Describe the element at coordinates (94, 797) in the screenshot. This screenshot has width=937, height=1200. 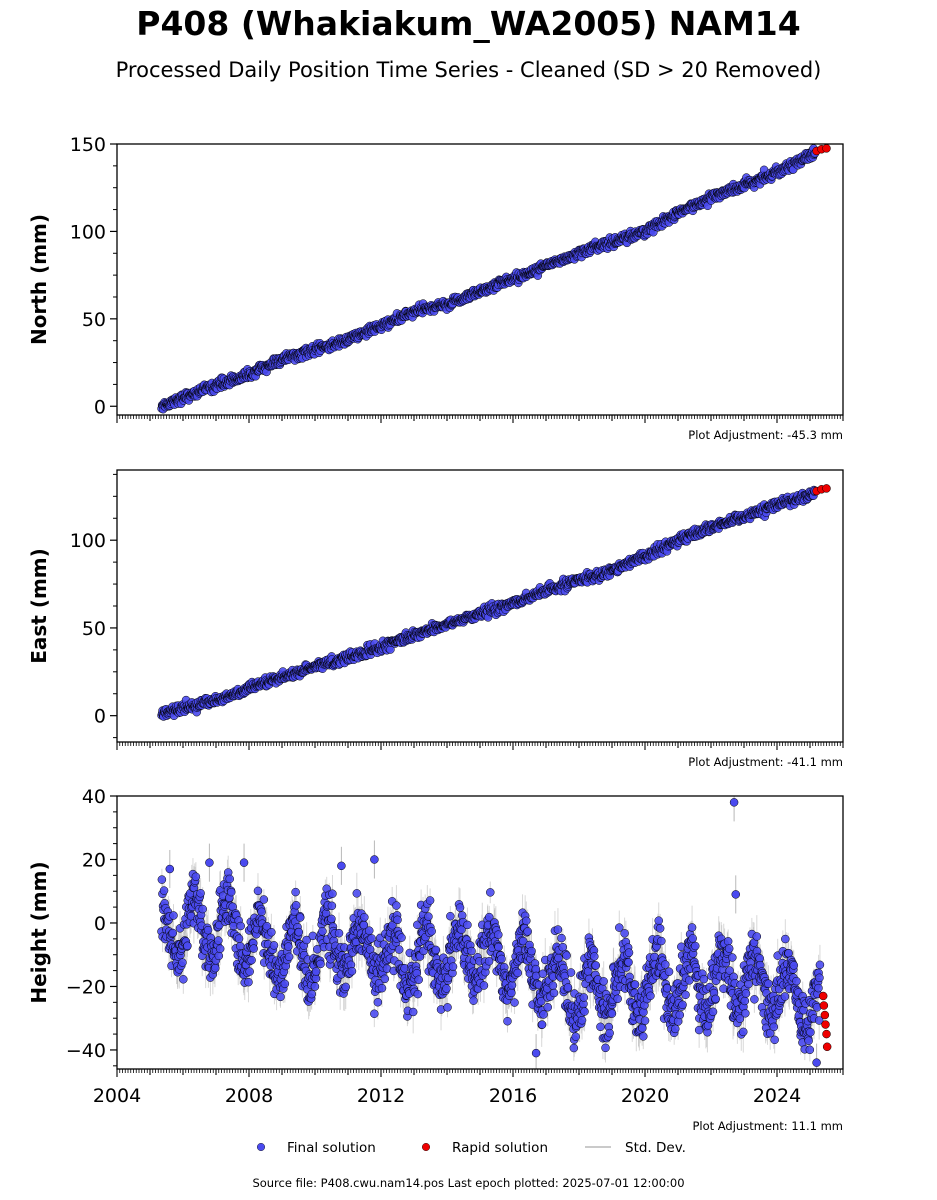
I see `y-tick-label: 40` at that location.